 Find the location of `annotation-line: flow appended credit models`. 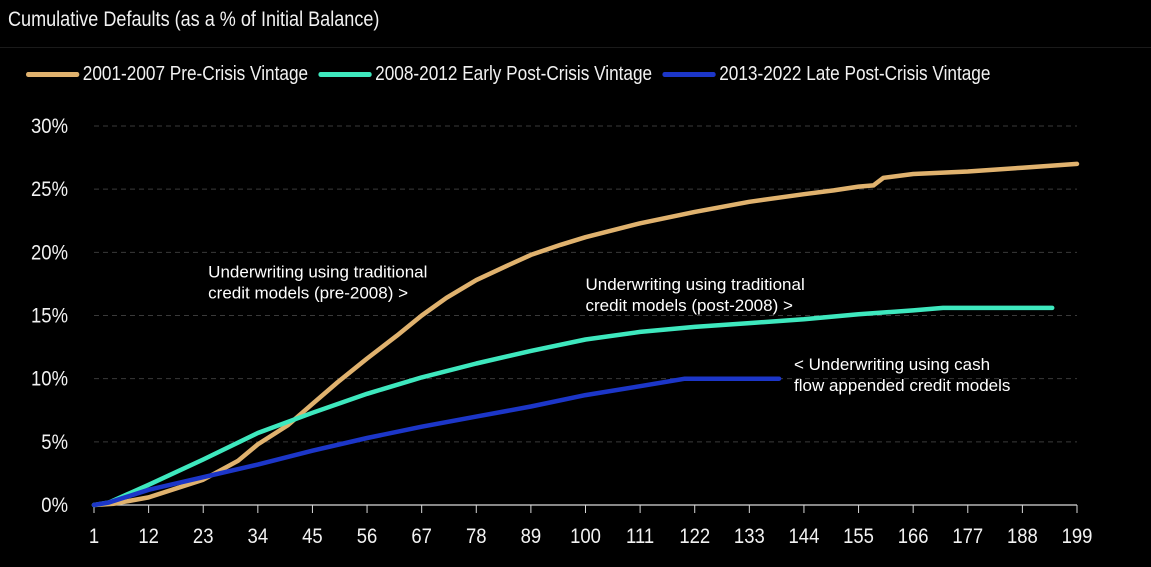

annotation-line: flow appended credit models is located at coordinates (902, 385).